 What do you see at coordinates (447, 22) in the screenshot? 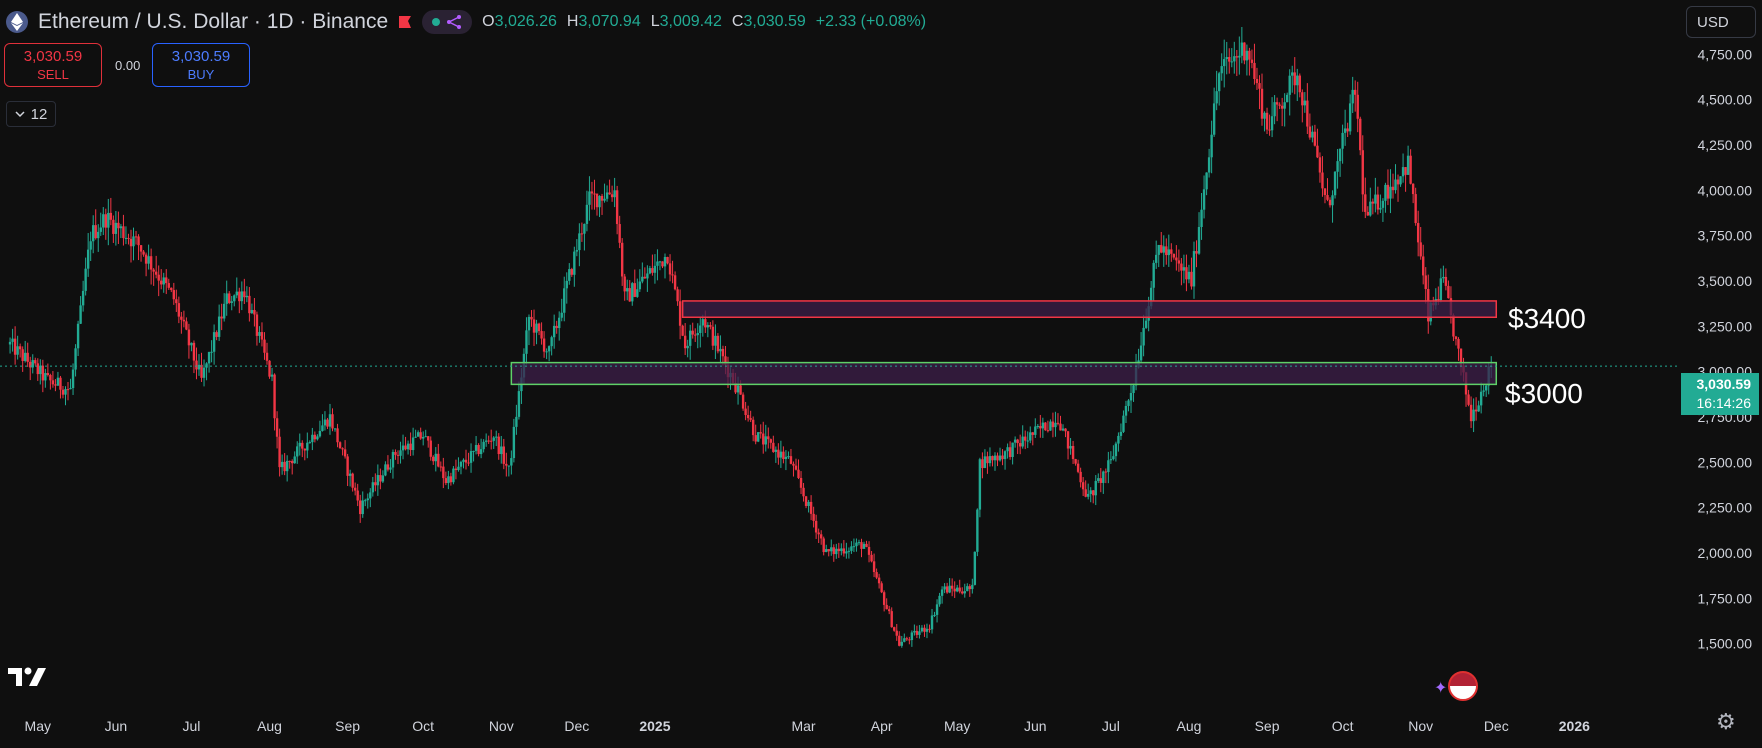
I see `indicator-pill` at bounding box center [447, 22].